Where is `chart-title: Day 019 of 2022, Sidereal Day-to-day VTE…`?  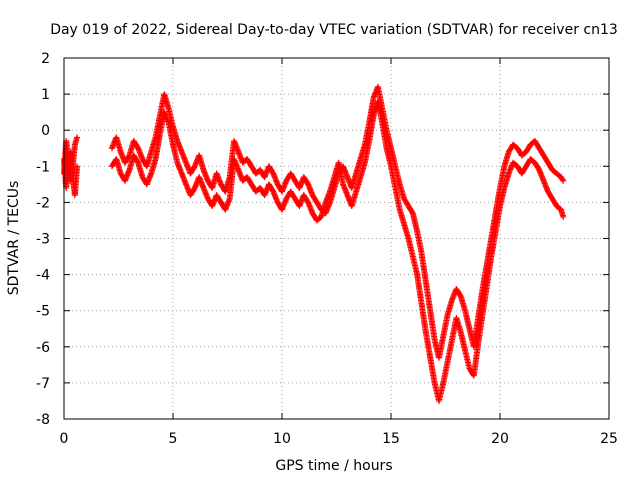
chart-title: Day 019 of 2022, Sidereal Day-to-day VTE… is located at coordinates (334, 30).